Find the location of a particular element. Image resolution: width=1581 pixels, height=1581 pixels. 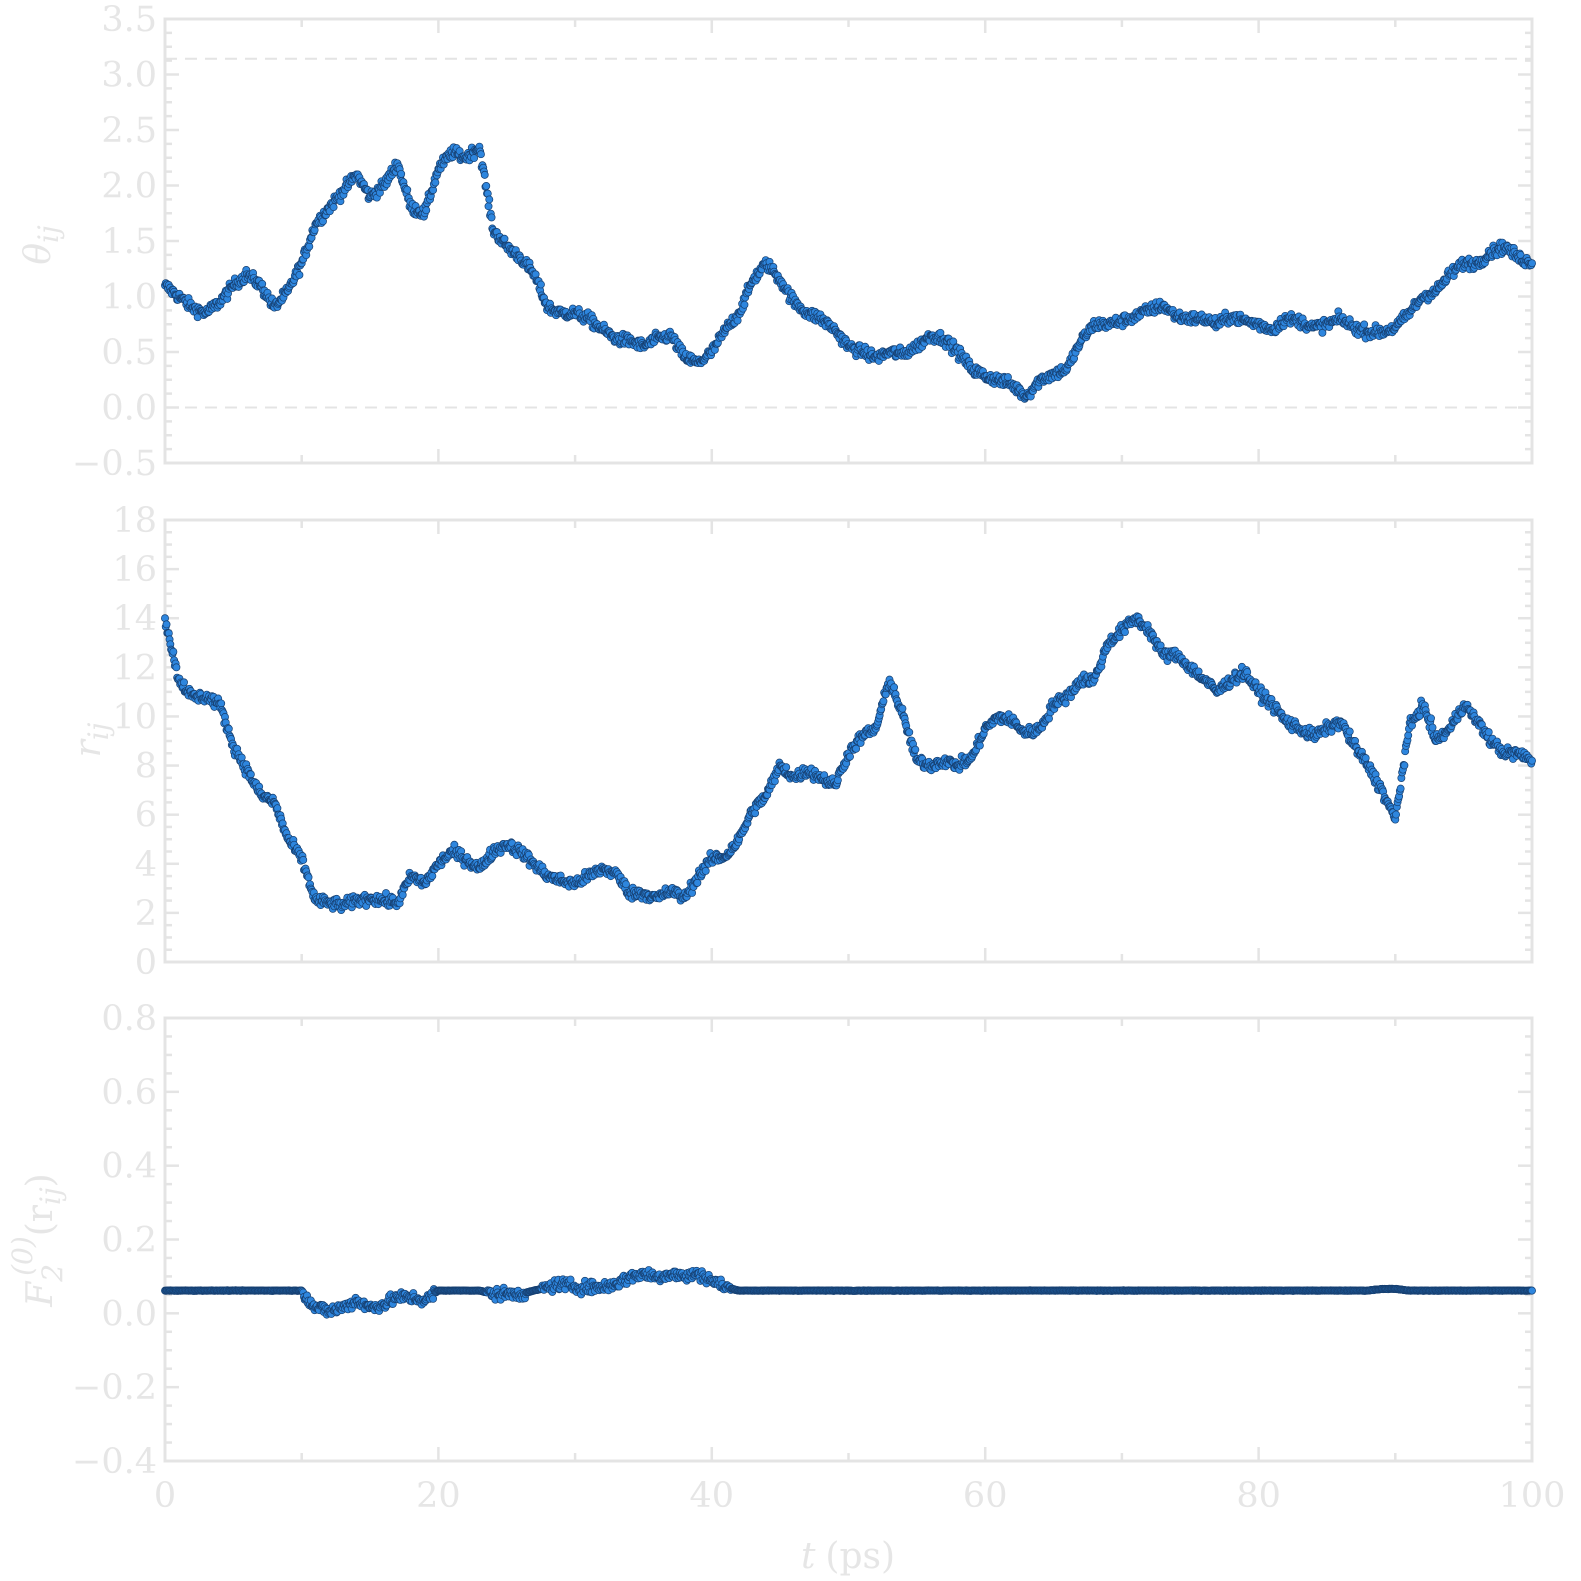

y-tick-label: 1.0 is located at coordinates (129, 298).